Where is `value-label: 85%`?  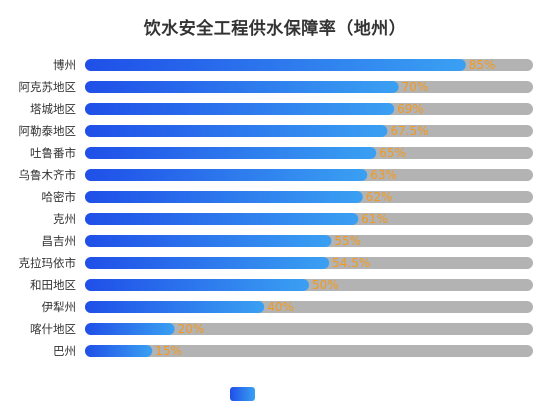 value-label: 85% is located at coordinates (482, 65).